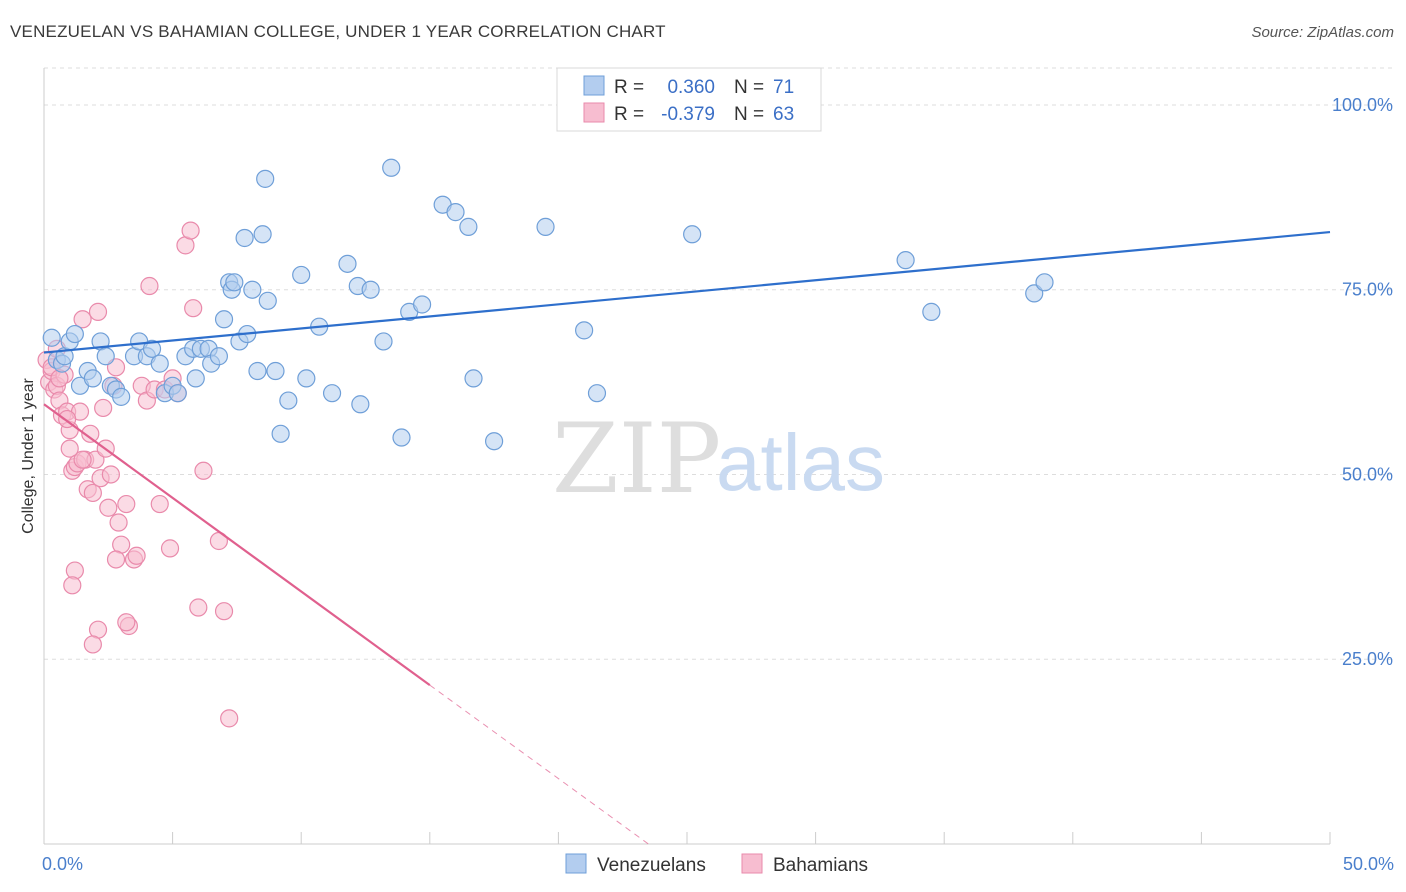 Image resolution: width=1406 pixels, height=892 pixels. I want to click on venezuelans-trend-line, so click(687, 292).